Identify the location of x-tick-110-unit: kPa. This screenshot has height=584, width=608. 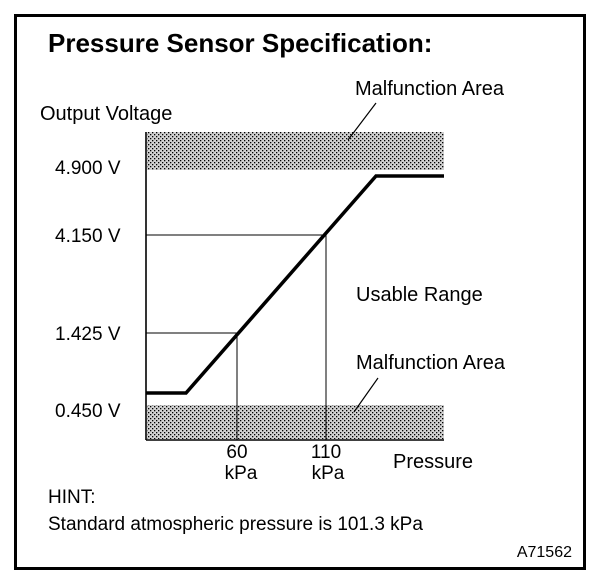
(328, 473).